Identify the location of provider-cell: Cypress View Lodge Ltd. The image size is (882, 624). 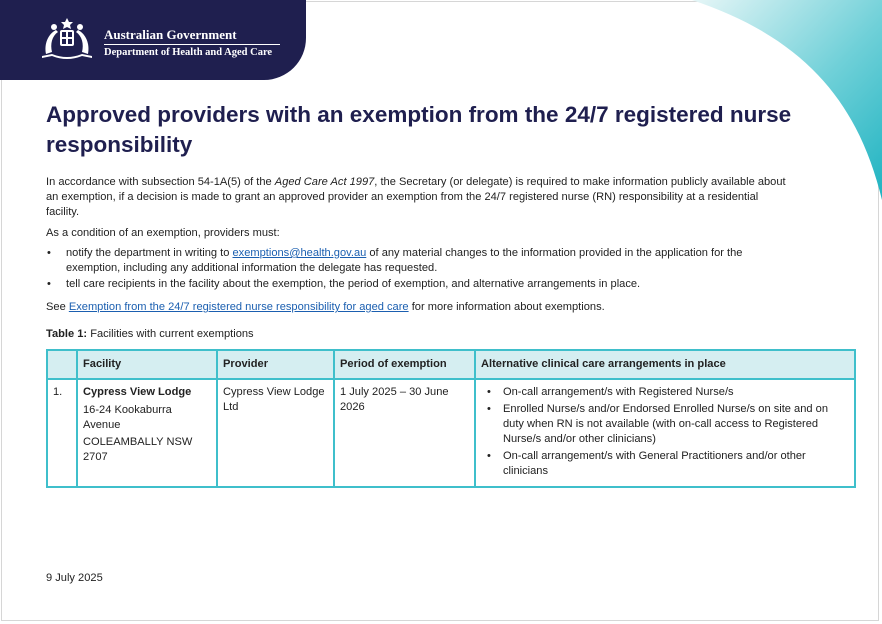
(275, 433).